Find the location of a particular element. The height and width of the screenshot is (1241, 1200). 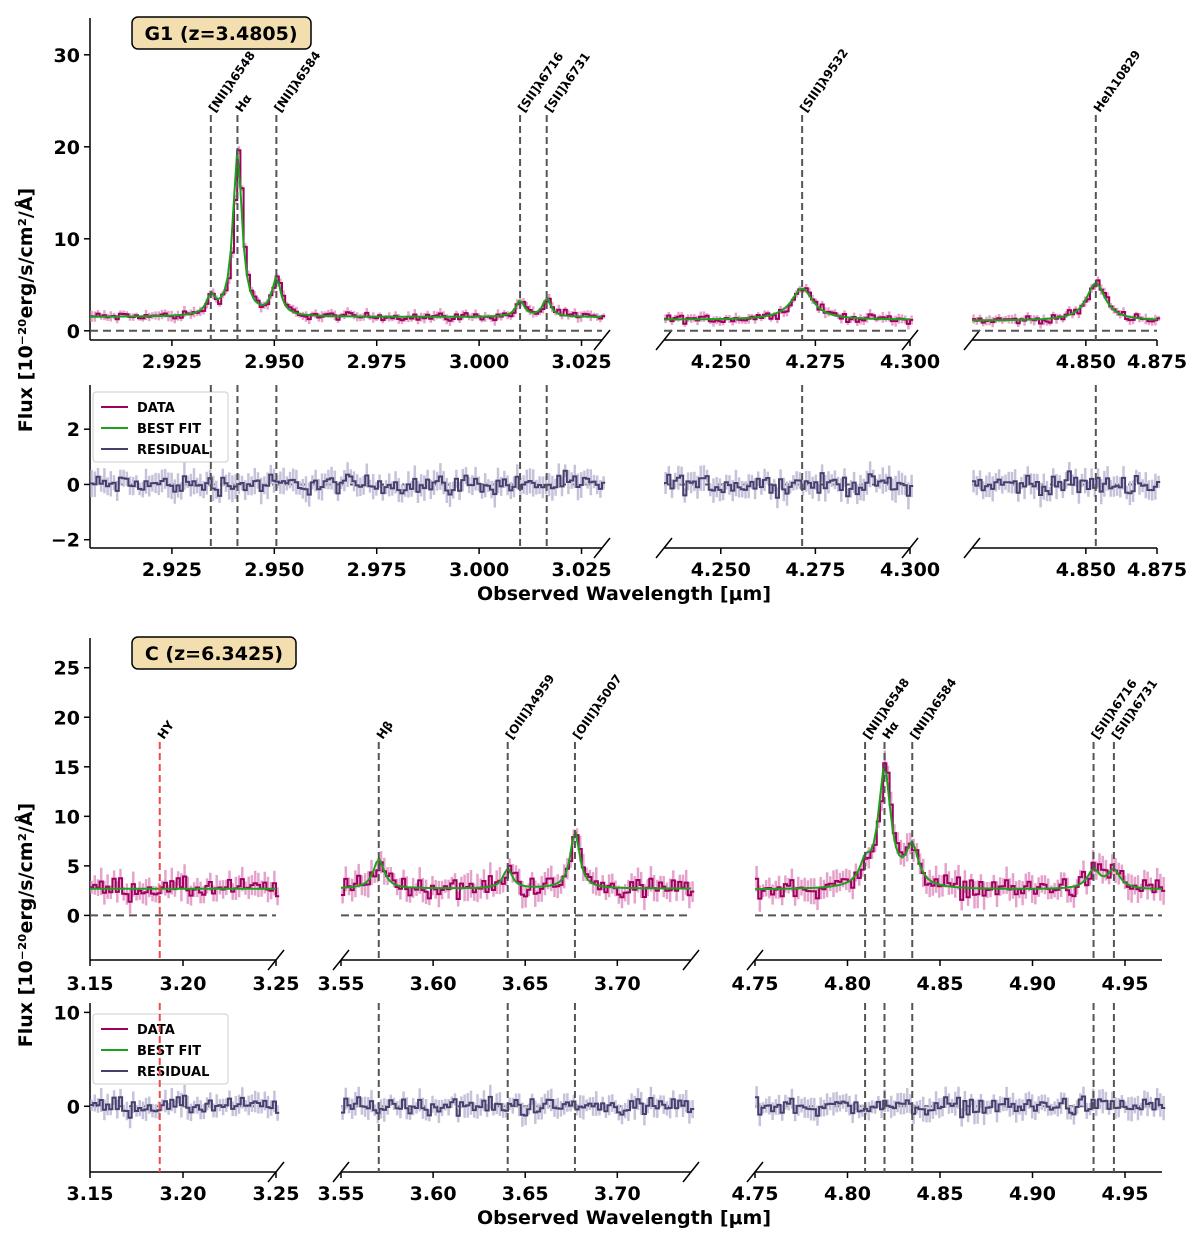

c-seg3-res-xtick-label: 4.85 is located at coordinates (940, 1194).